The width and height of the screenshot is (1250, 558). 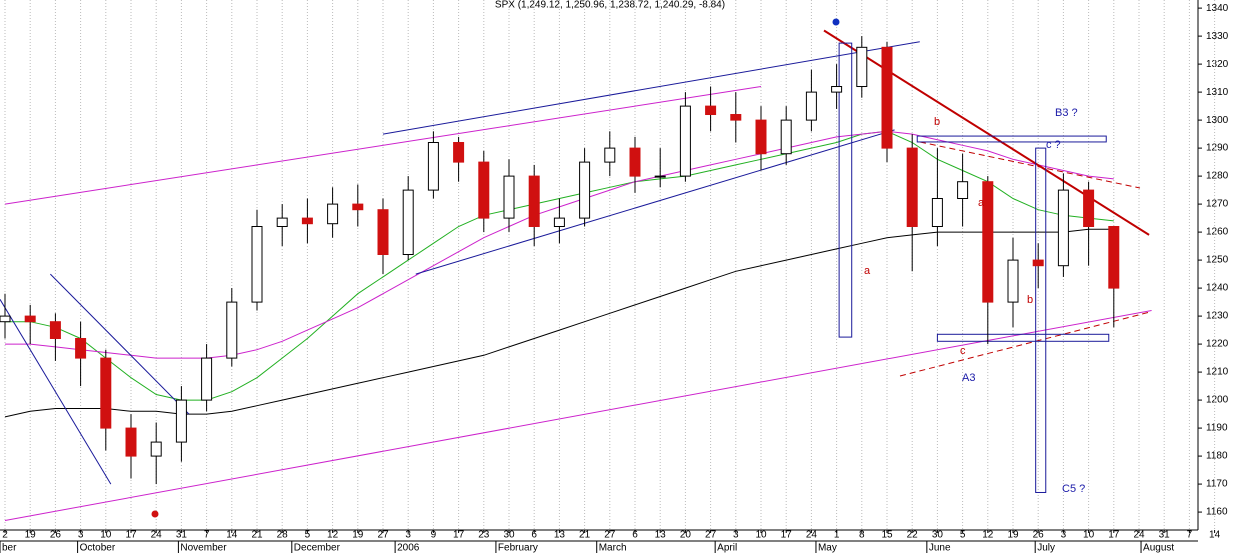 I want to click on x-tick-label: 8, so click(x=862, y=535).